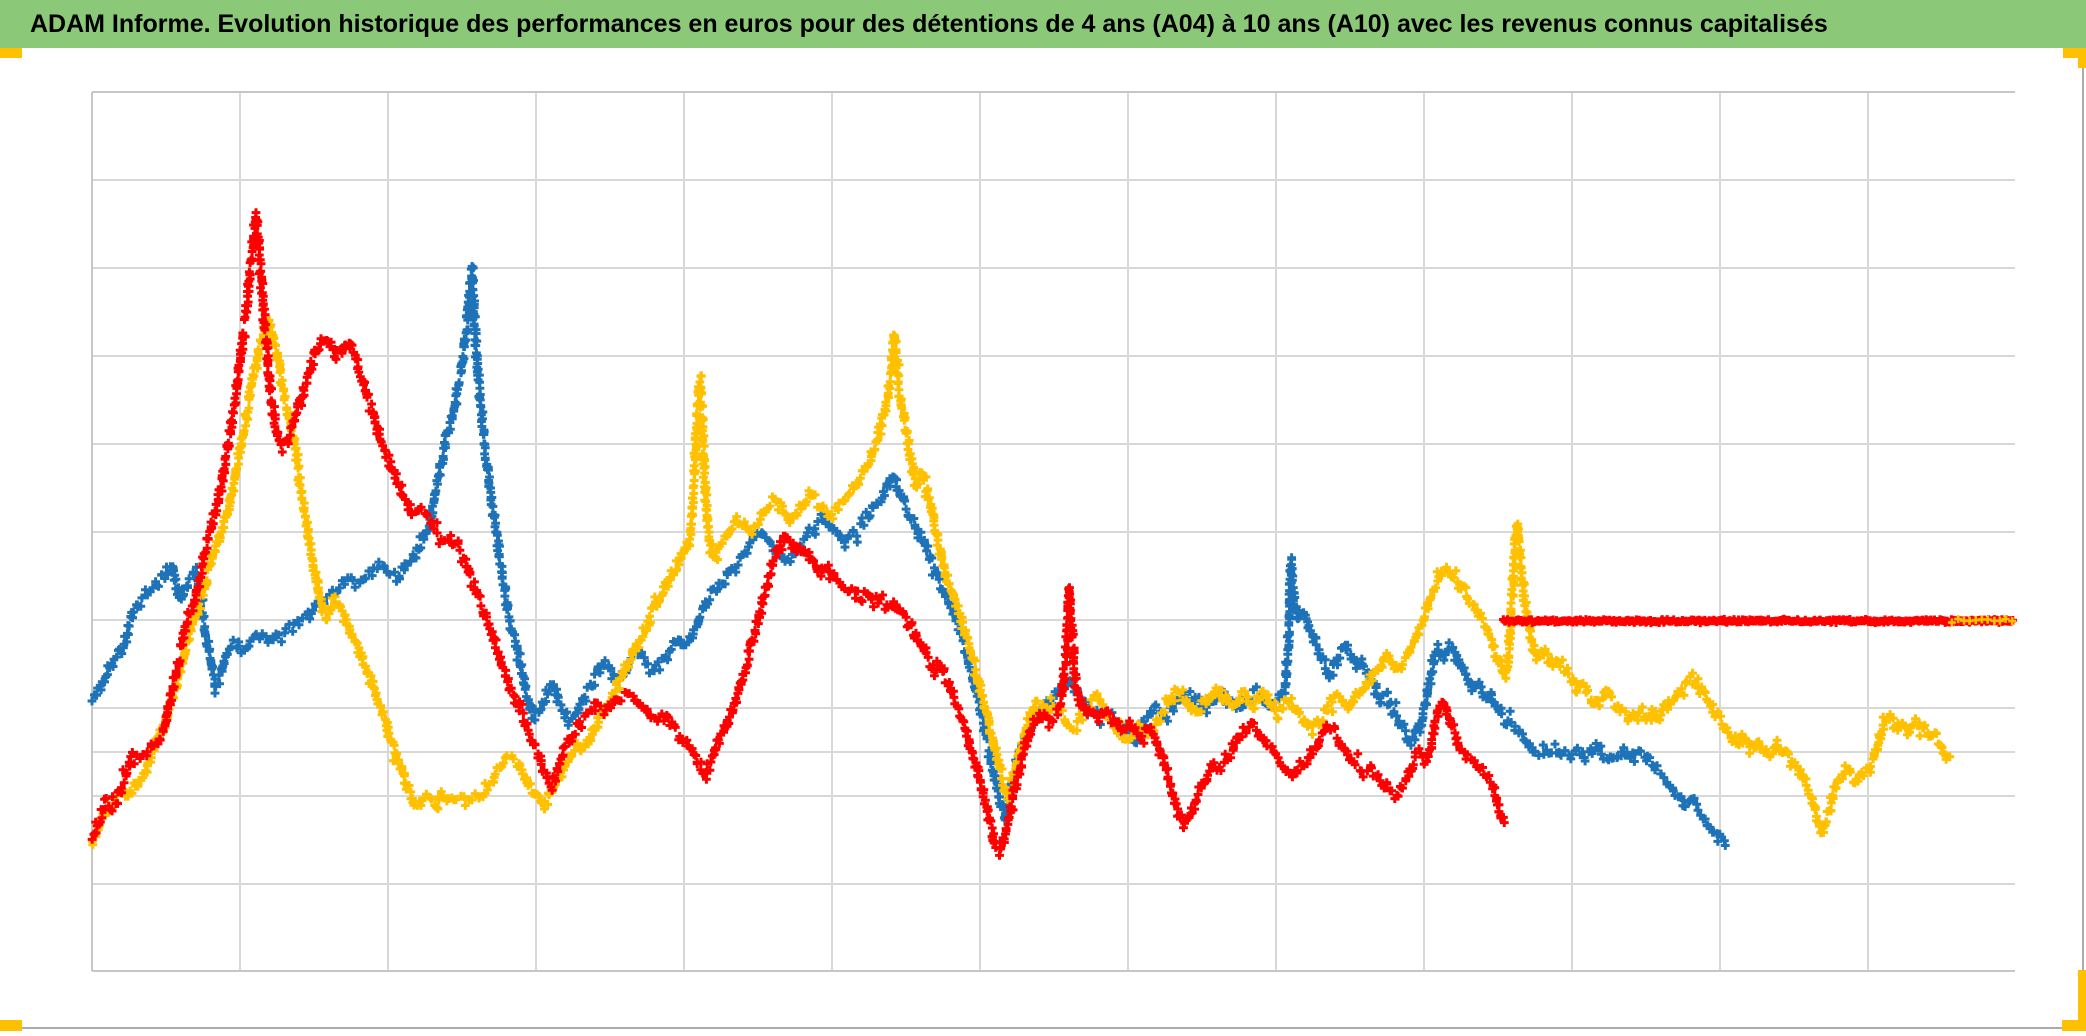 The width and height of the screenshot is (2086, 1036). I want to click on selection-corner-top-right-stub, so click(2082, 58).